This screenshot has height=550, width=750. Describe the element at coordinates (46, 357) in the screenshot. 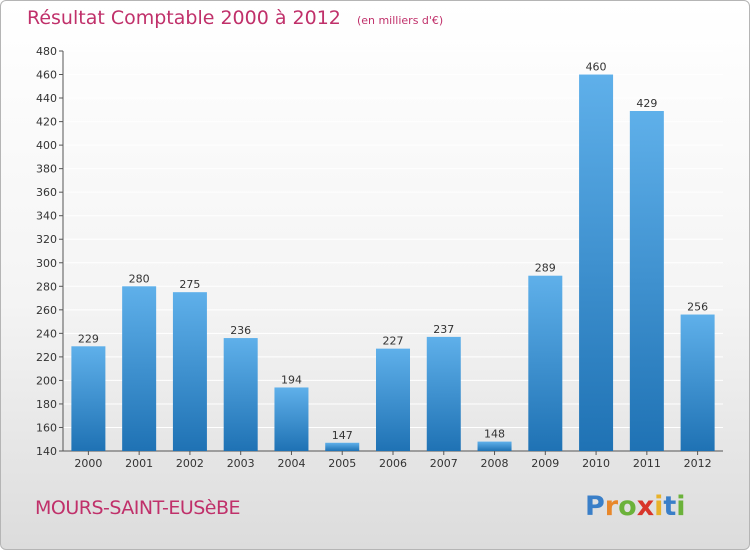

I see `y-tick-label: 220` at that location.